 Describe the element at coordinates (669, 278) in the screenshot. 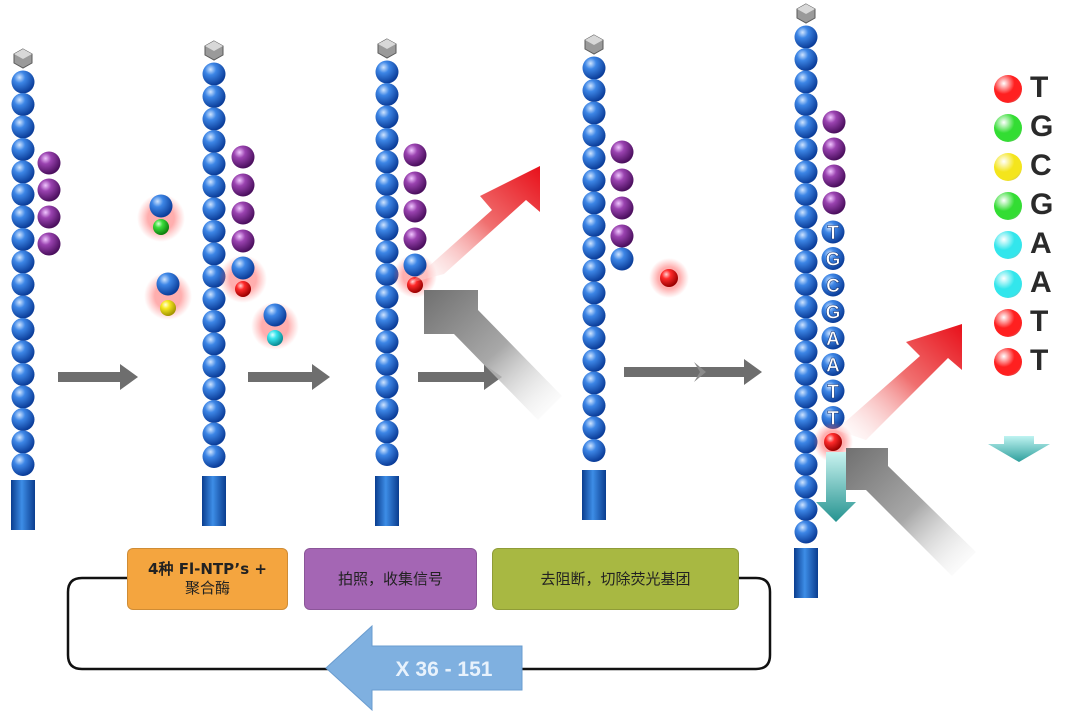

I see `cleaved-fluor-red` at that location.